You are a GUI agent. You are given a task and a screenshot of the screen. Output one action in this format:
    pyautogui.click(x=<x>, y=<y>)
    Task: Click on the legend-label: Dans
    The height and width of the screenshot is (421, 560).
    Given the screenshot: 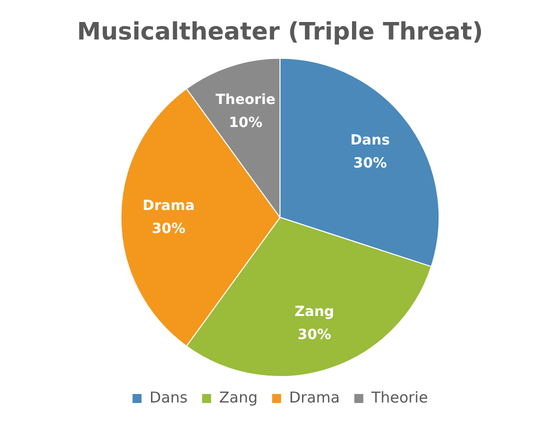 What is the action you would take?
    pyautogui.click(x=169, y=397)
    